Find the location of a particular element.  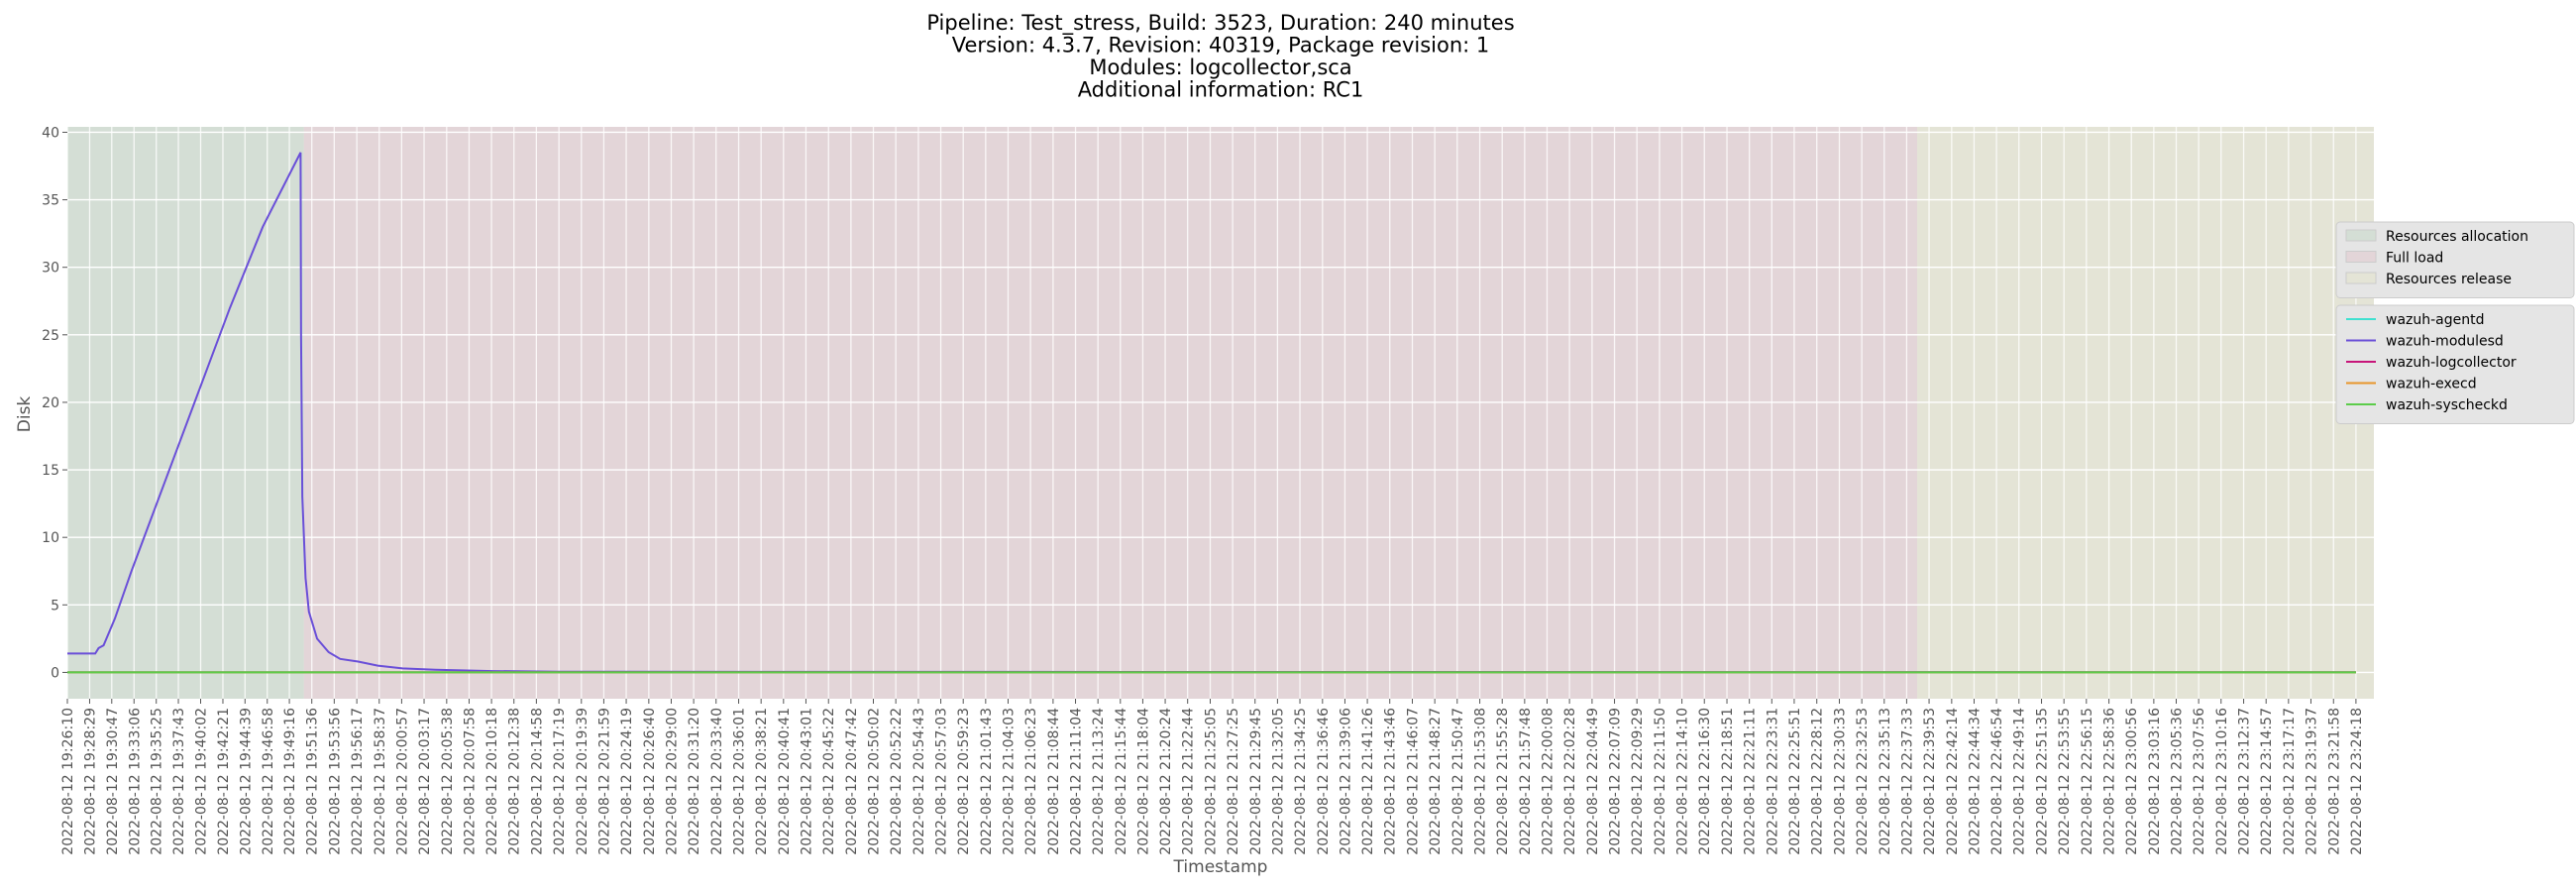

x-tick-label: 2022-08-12 20:38:21 is located at coordinates (762, 782).